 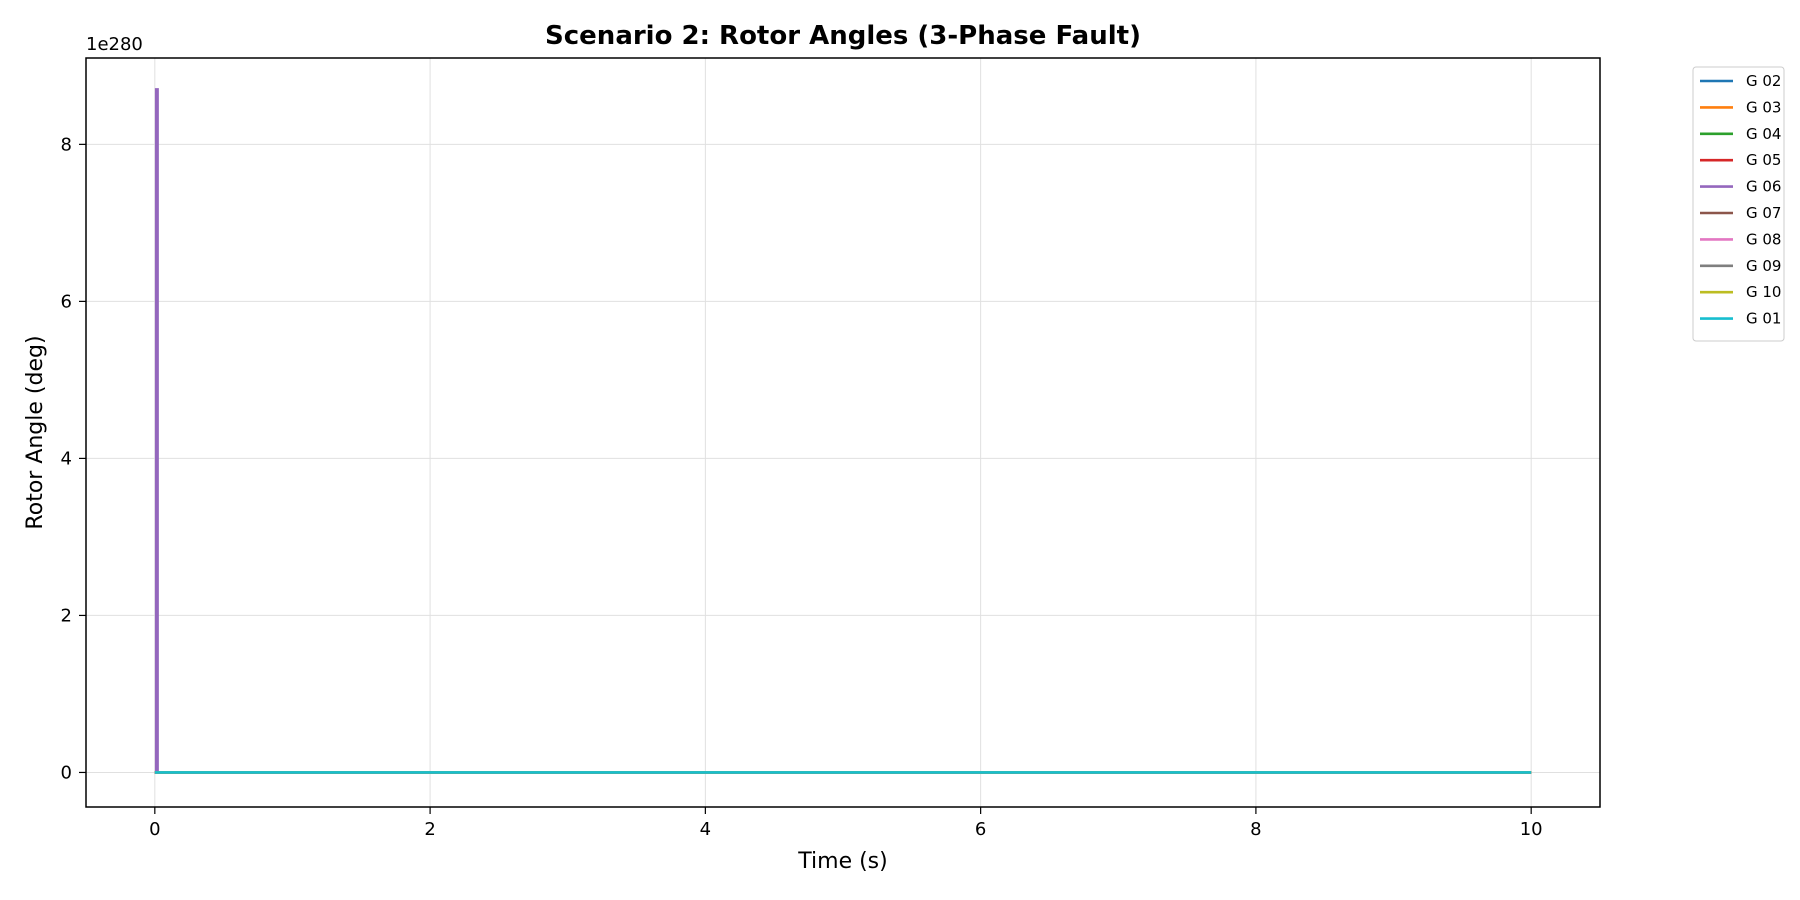 I want to click on legend: G 02 G 03 G 04 G 05 G 06 G 07 G 08 G 09 G 10 G 01, so click(x=1738, y=204).